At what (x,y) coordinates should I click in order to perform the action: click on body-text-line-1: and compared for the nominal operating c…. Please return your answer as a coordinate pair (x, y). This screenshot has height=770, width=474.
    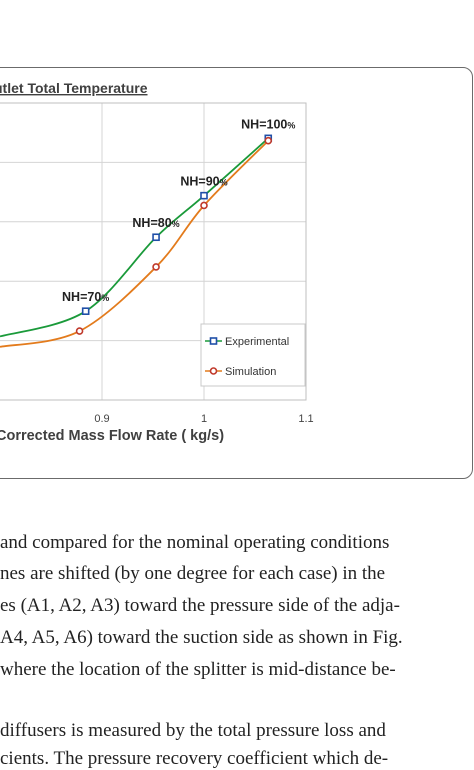
    Looking at the image, I should click on (195, 542).